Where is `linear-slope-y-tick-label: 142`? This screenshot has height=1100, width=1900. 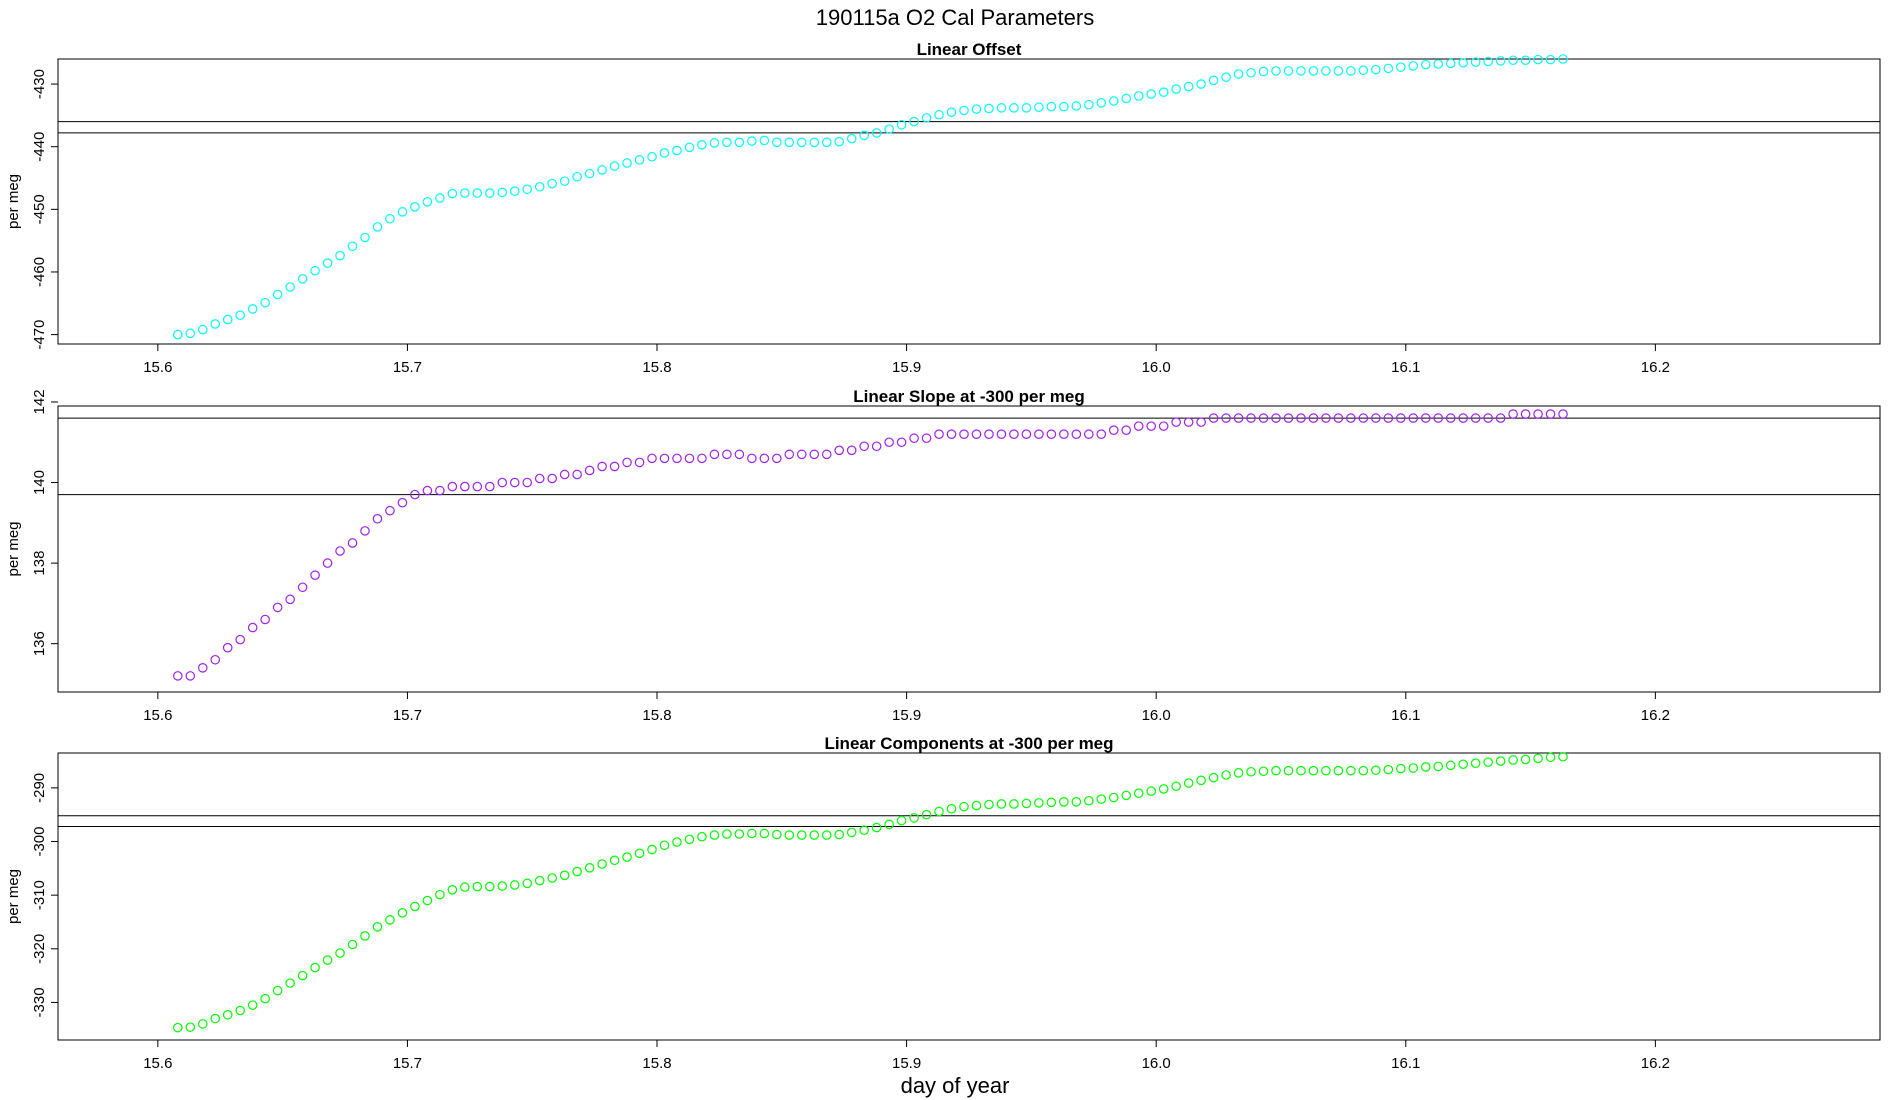 linear-slope-y-tick-label: 142 is located at coordinates (39, 401).